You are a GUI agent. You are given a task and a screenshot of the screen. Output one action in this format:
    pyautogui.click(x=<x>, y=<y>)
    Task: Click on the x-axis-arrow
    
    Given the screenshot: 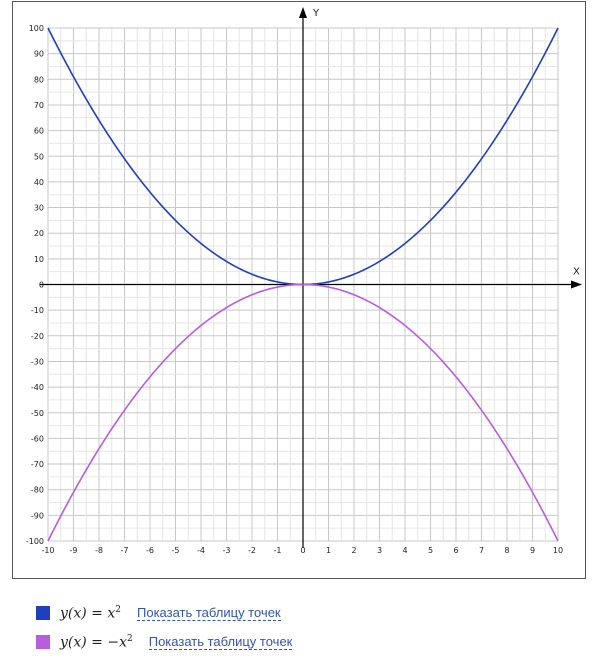 What is the action you would take?
    pyautogui.click(x=576, y=284)
    